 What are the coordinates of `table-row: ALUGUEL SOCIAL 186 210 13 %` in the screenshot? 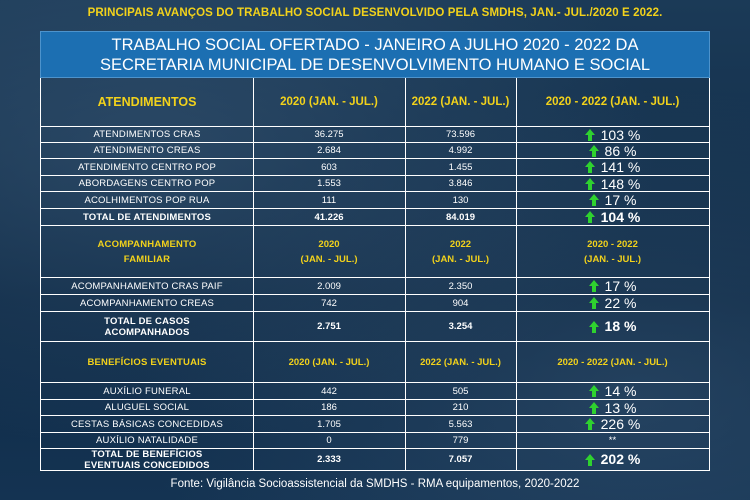 It's located at (375, 407).